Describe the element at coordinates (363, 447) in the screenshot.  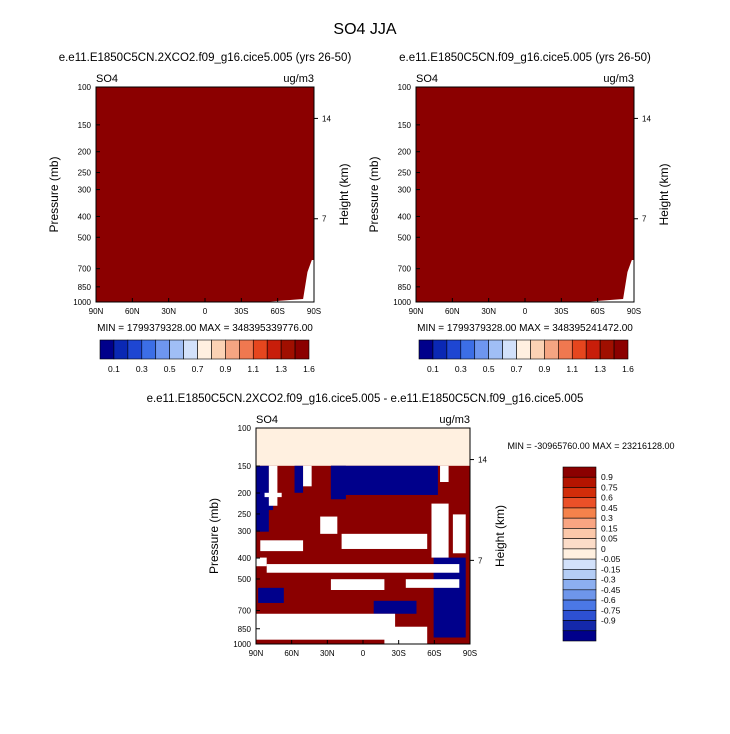
I see `neutral-layer` at that location.